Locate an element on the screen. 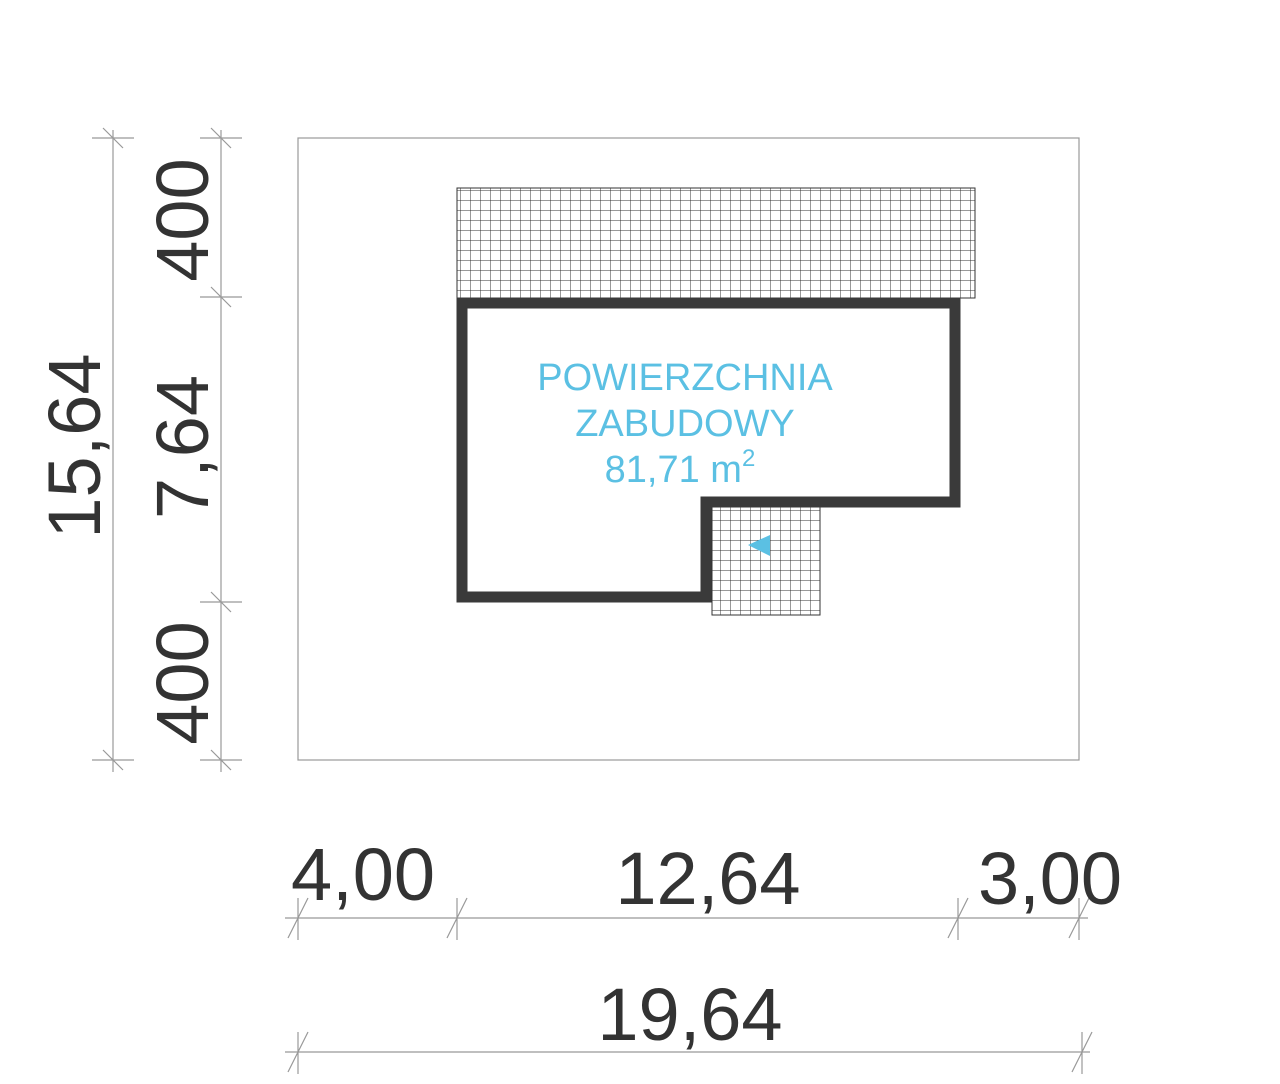 Image resolution: width=1280 pixels, height=1084 pixels. building-area: 81,71 m2 is located at coordinates (680, 468).